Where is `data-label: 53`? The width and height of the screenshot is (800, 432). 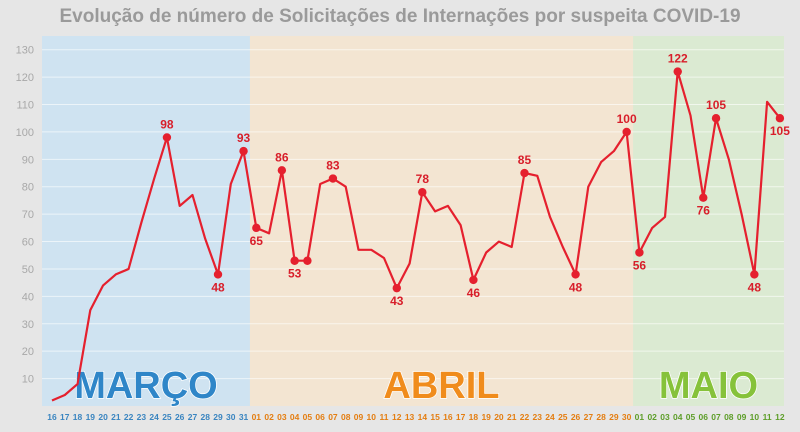
data-label: 53 is located at coordinates (295, 274).